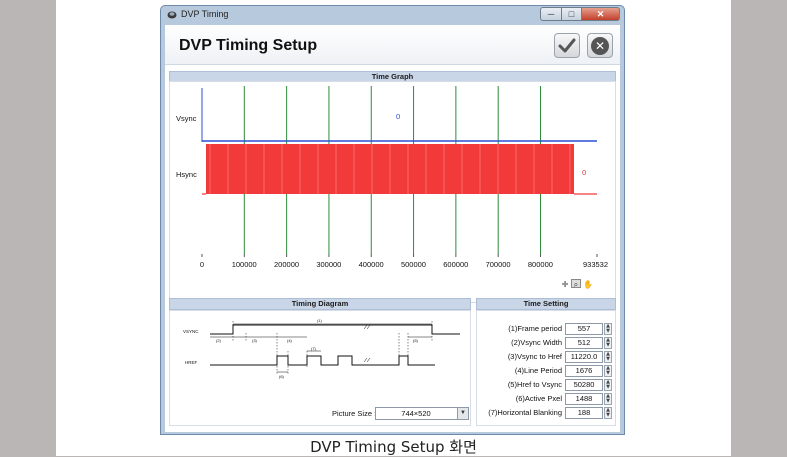  I want to click on frame-period-input: 557, so click(584, 329).